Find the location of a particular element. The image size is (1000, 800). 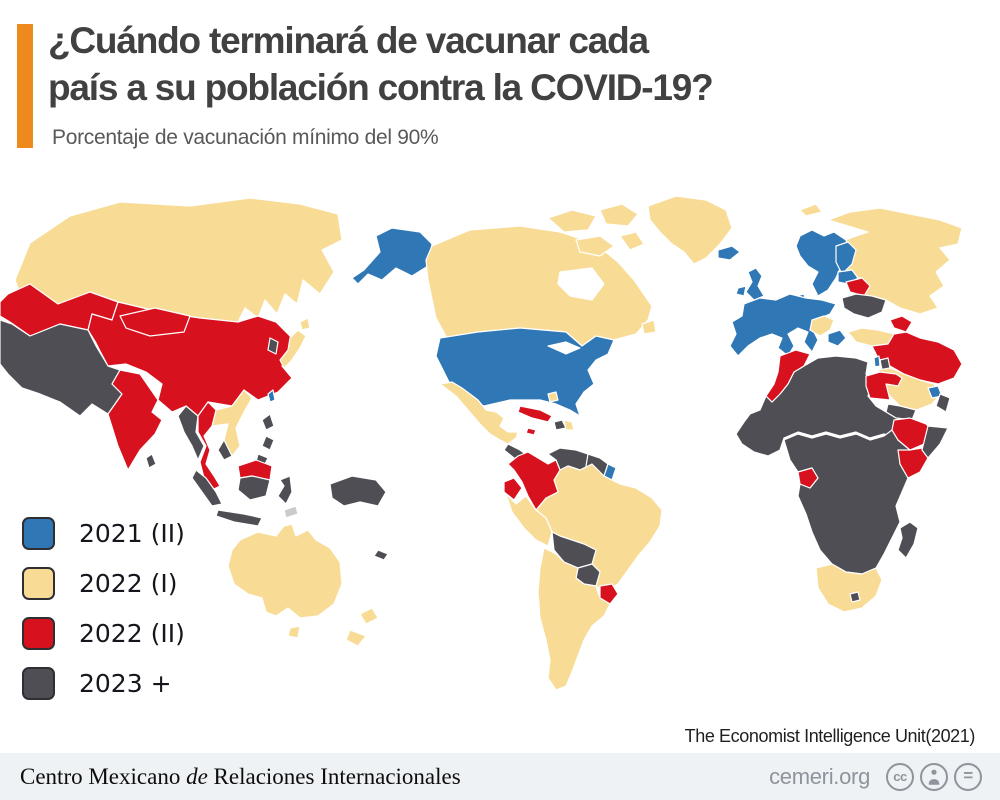

cc-attribution-icon is located at coordinates (934, 776).